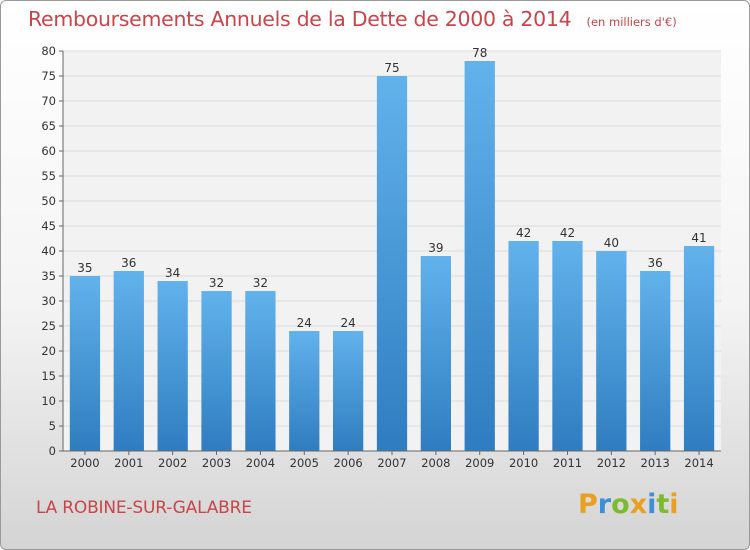 The height and width of the screenshot is (550, 750). I want to click on x-tick-label: 2009, so click(479, 463).